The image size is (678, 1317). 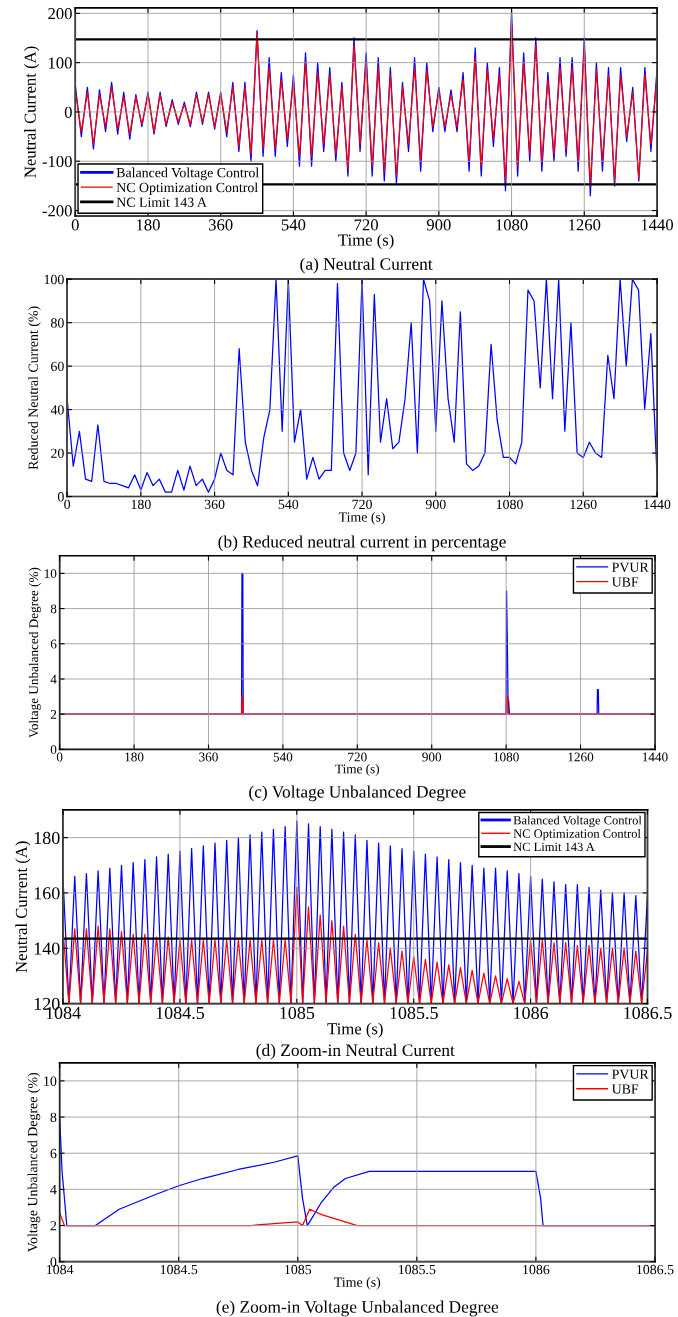 I want to click on y-tick-label: 20, so click(x=57, y=453).